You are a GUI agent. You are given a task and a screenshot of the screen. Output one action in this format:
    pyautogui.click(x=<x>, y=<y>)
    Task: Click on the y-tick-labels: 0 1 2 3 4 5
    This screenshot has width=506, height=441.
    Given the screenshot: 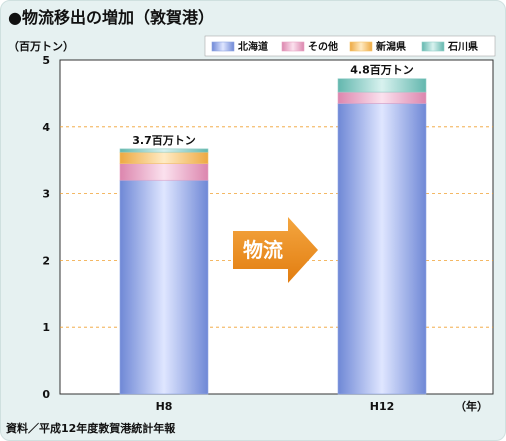 What is the action you would take?
    pyautogui.click(x=46, y=227)
    